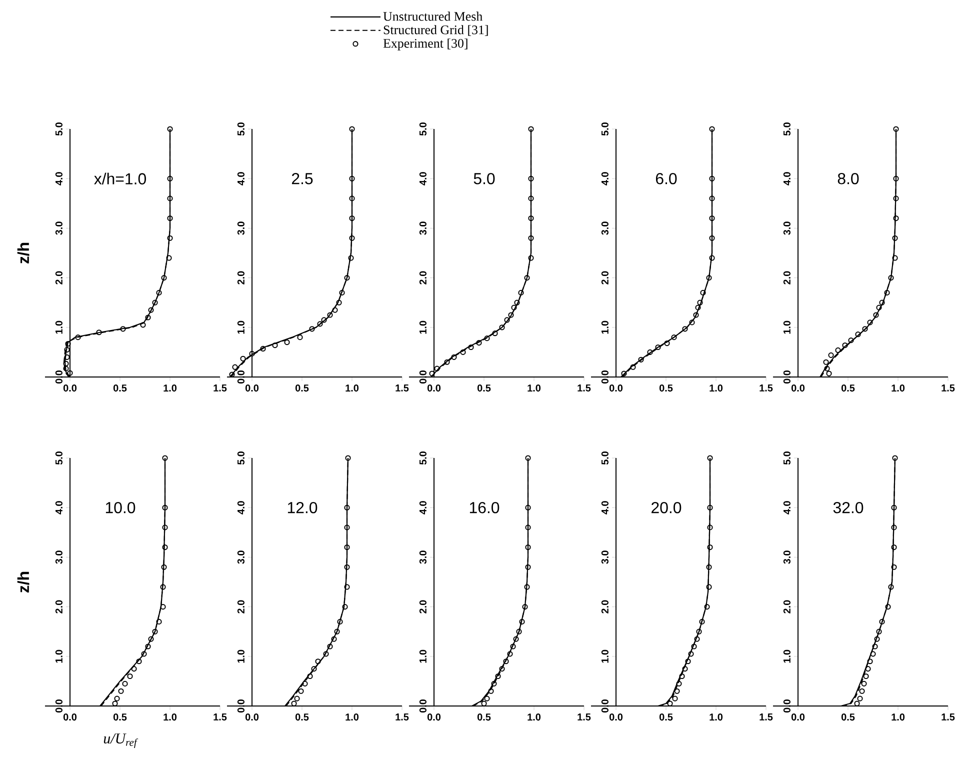  What do you see at coordinates (433, 16) in the screenshot?
I see `legend-label: Unstructured Mesh` at bounding box center [433, 16].